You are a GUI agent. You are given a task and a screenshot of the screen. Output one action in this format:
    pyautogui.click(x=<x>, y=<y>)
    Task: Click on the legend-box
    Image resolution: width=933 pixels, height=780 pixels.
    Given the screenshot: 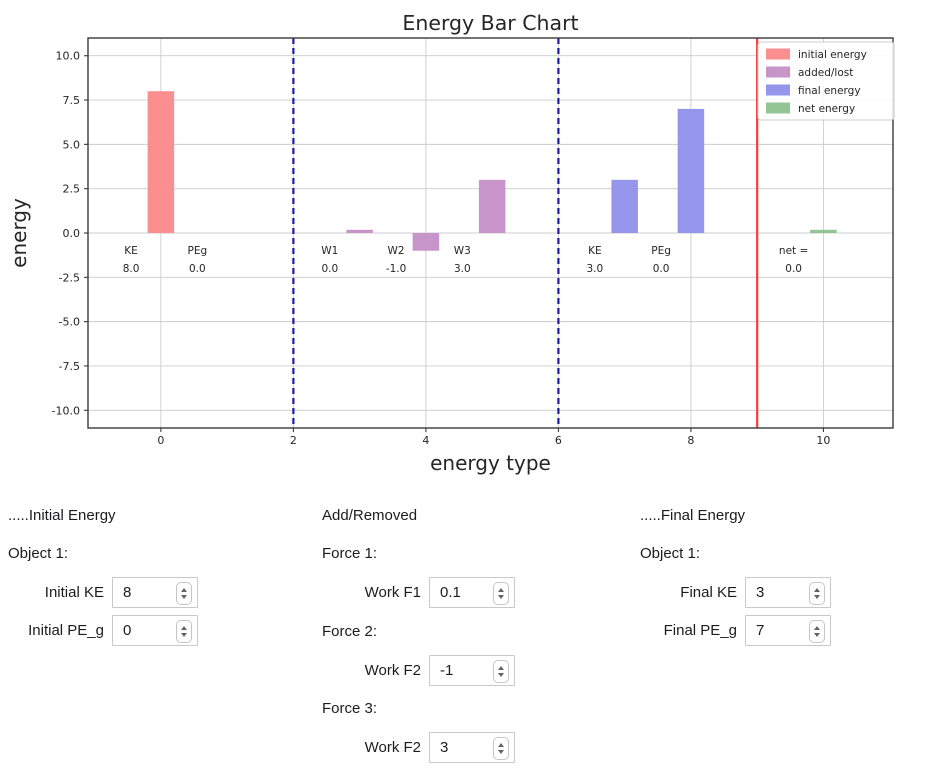 What is the action you would take?
    pyautogui.click(x=826, y=81)
    